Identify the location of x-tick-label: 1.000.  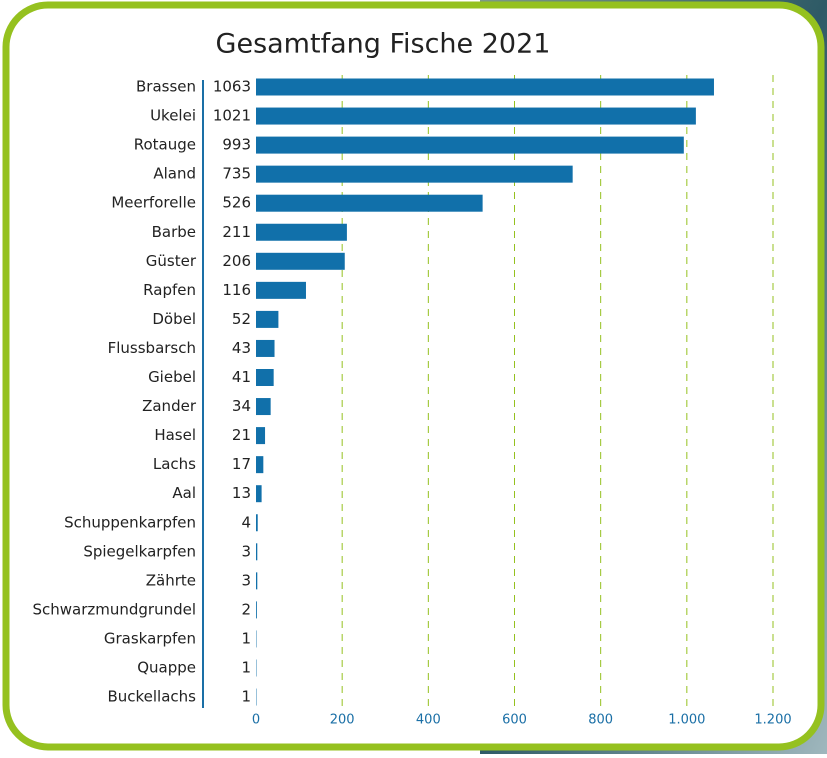
(686, 720).